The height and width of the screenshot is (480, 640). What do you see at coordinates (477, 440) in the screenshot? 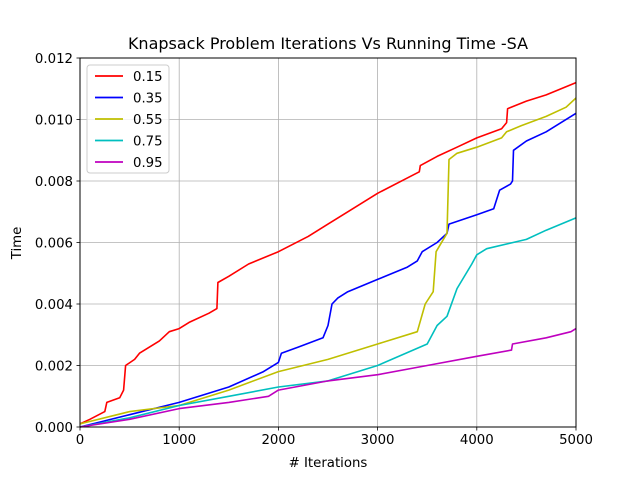
I see `x-tick-label: 4000` at bounding box center [477, 440].